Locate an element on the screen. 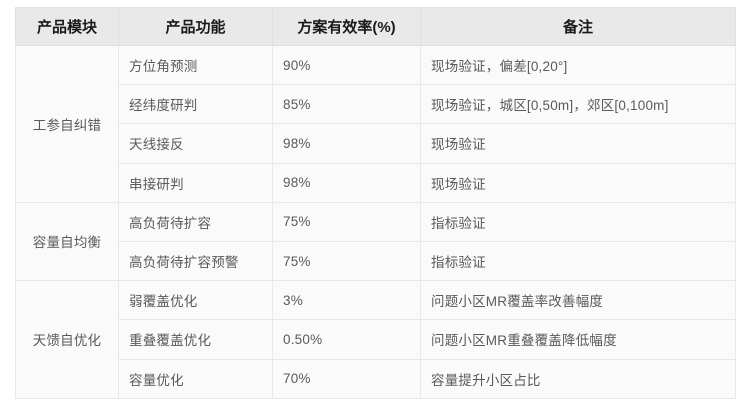  column-header-module: 产品模块 is located at coordinates (67, 26).